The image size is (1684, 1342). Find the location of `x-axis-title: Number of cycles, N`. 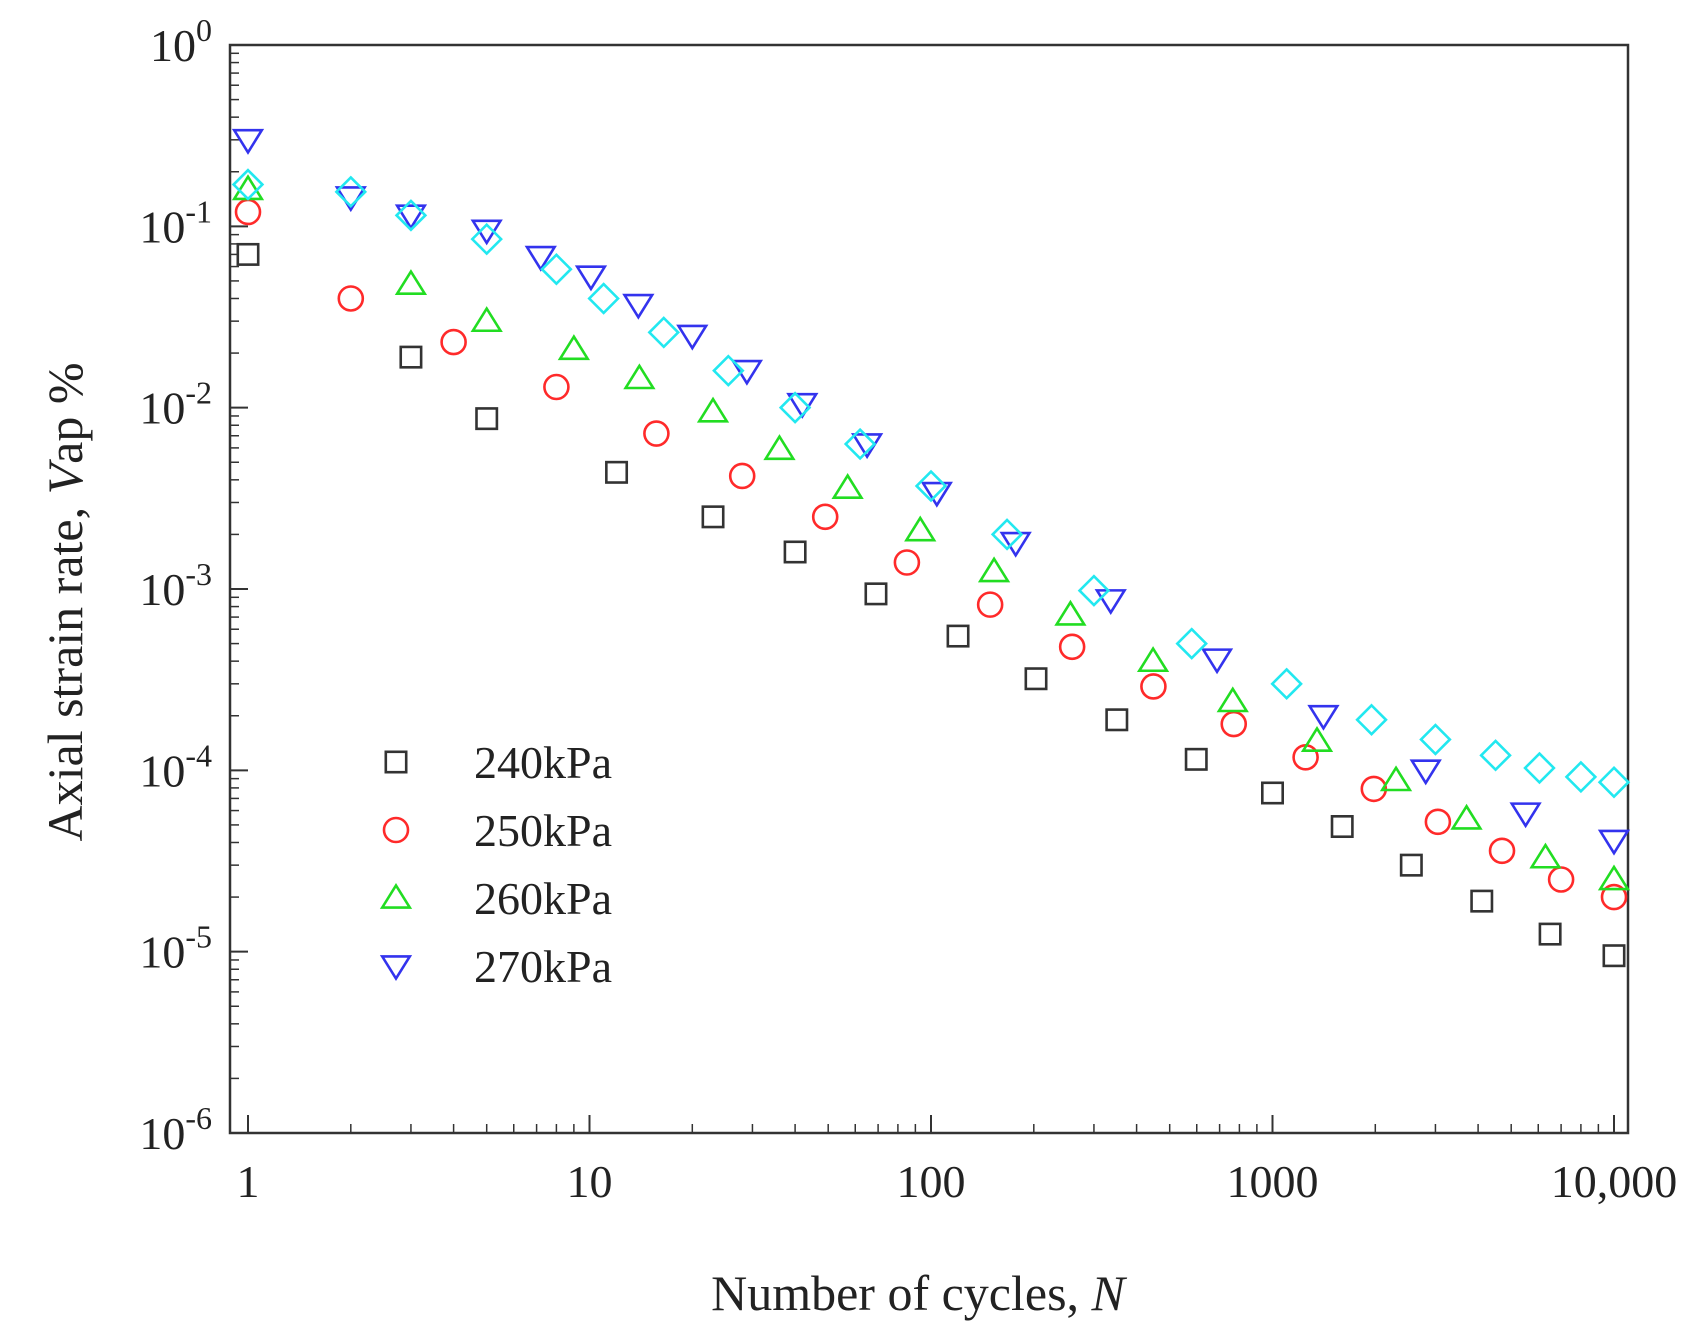

x-axis-title: Number of cycles, N is located at coordinates (919, 1293).